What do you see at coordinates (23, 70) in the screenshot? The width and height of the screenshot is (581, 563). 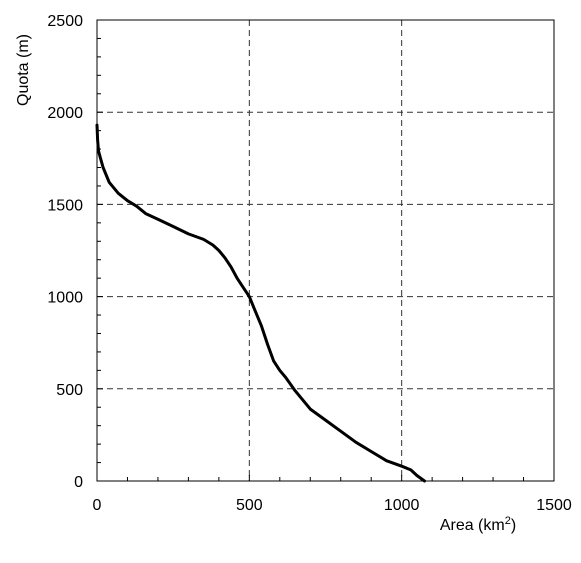 I see `y-axis-title: Quota (m)` at bounding box center [23, 70].